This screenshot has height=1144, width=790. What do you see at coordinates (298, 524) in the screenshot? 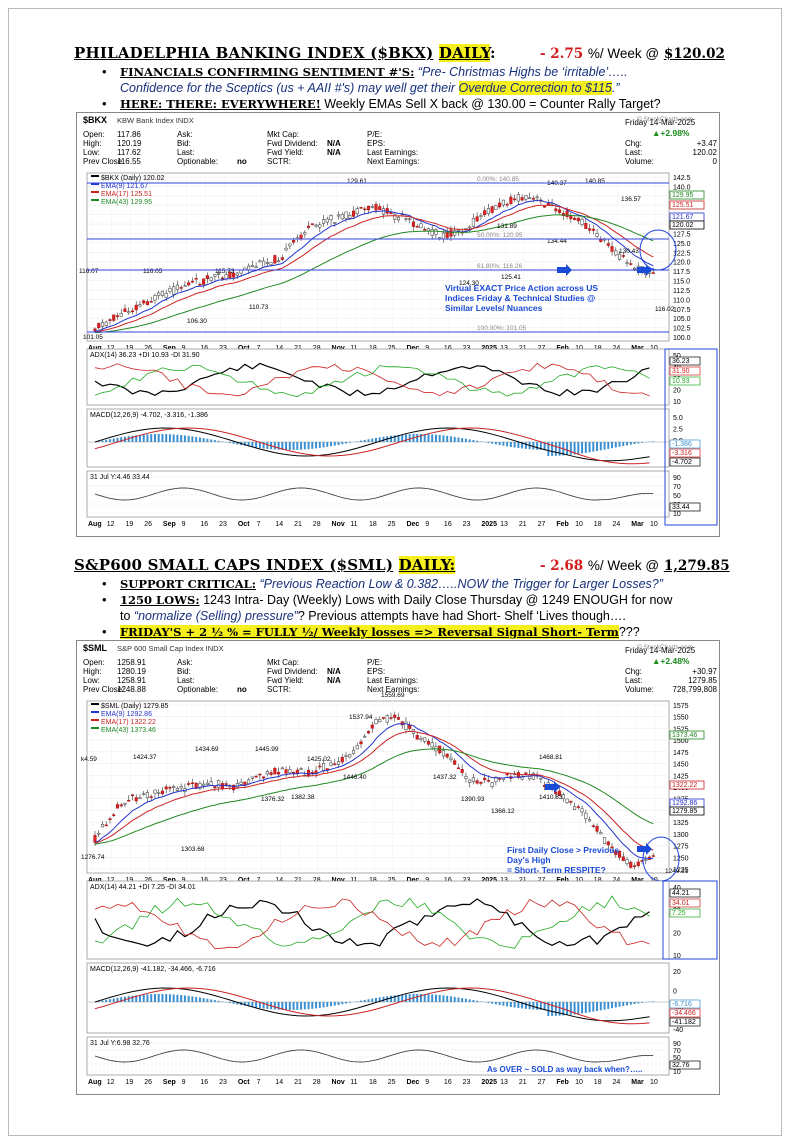
I see `month-tick: 21` at bounding box center [298, 524].